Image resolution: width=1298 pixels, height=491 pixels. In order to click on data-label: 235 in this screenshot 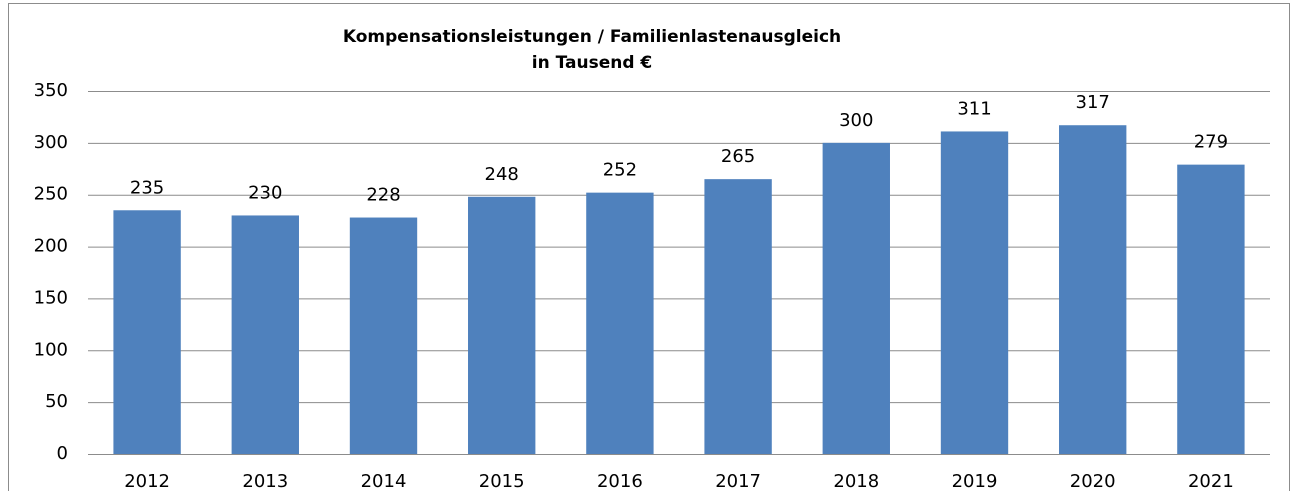, I will do `click(147, 187)`.